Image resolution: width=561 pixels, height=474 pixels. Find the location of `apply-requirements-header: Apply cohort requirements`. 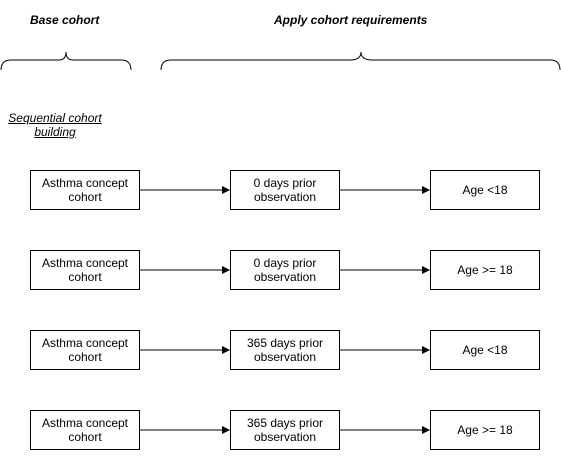

apply-requirements-header: Apply cohort requirements is located at coordinates (351, 20).